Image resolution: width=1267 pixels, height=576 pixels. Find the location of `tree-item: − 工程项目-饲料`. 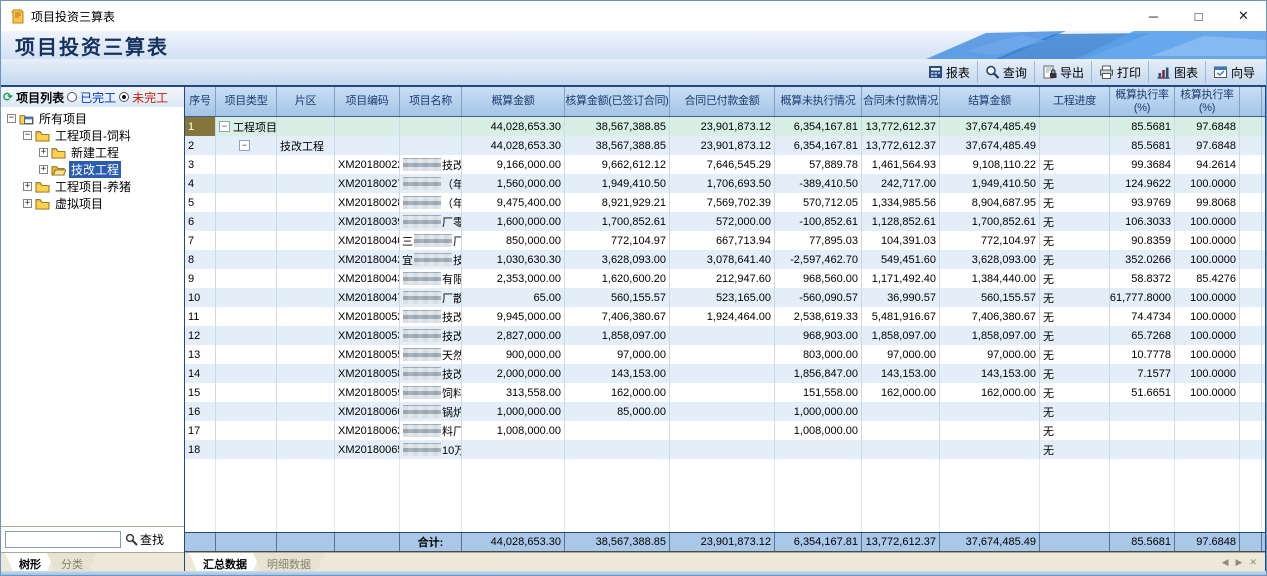

tree-item: − 工程项目-饲料 is located at coordinates (92, 135).